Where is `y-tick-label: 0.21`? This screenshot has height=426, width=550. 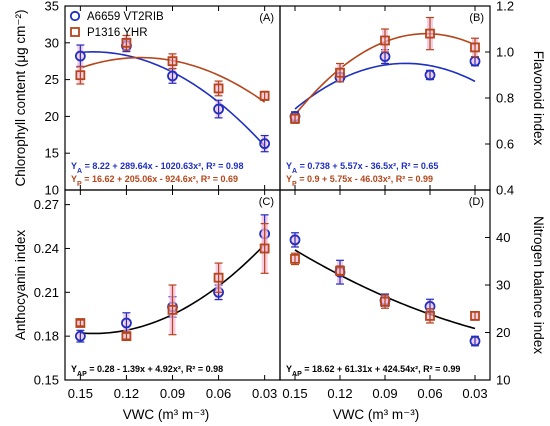
y-tick-label: 0.21 is located at coordinates (46, 292).